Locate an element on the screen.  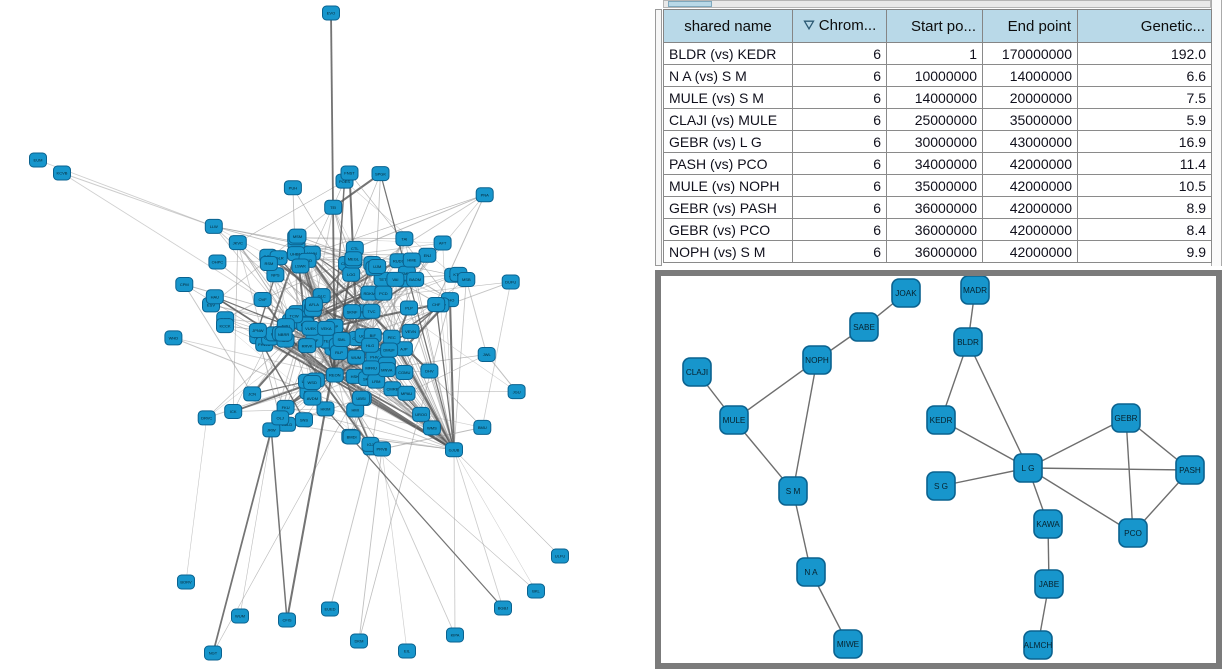
network-node: JKVC is located at coordinates (237, 243).